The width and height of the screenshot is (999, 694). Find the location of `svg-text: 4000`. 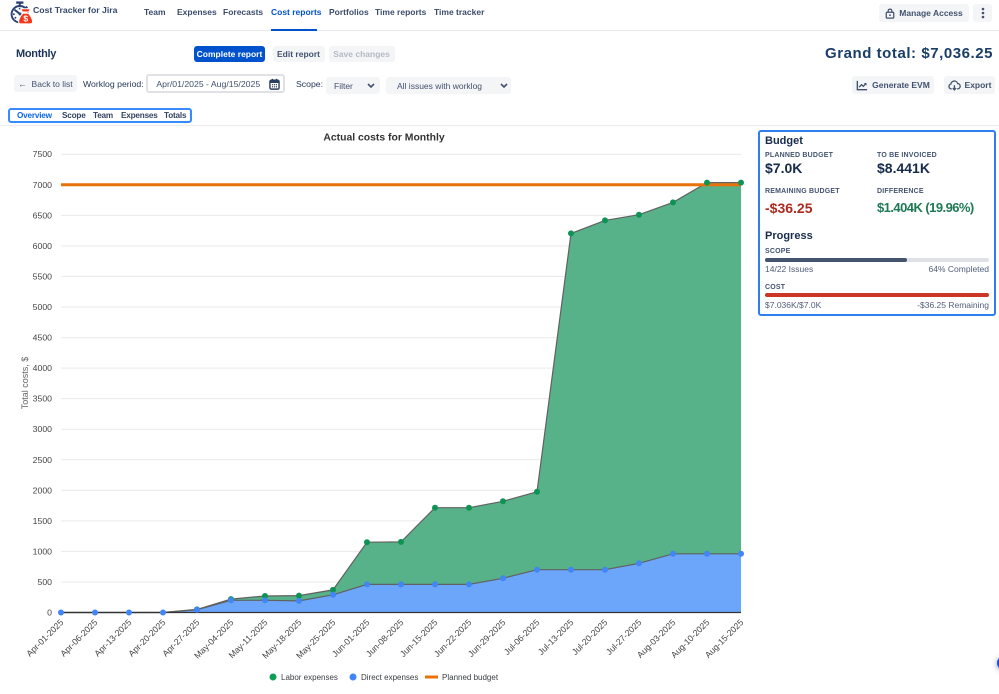

svg-text: 4000 is located at coordinates (42, 368).